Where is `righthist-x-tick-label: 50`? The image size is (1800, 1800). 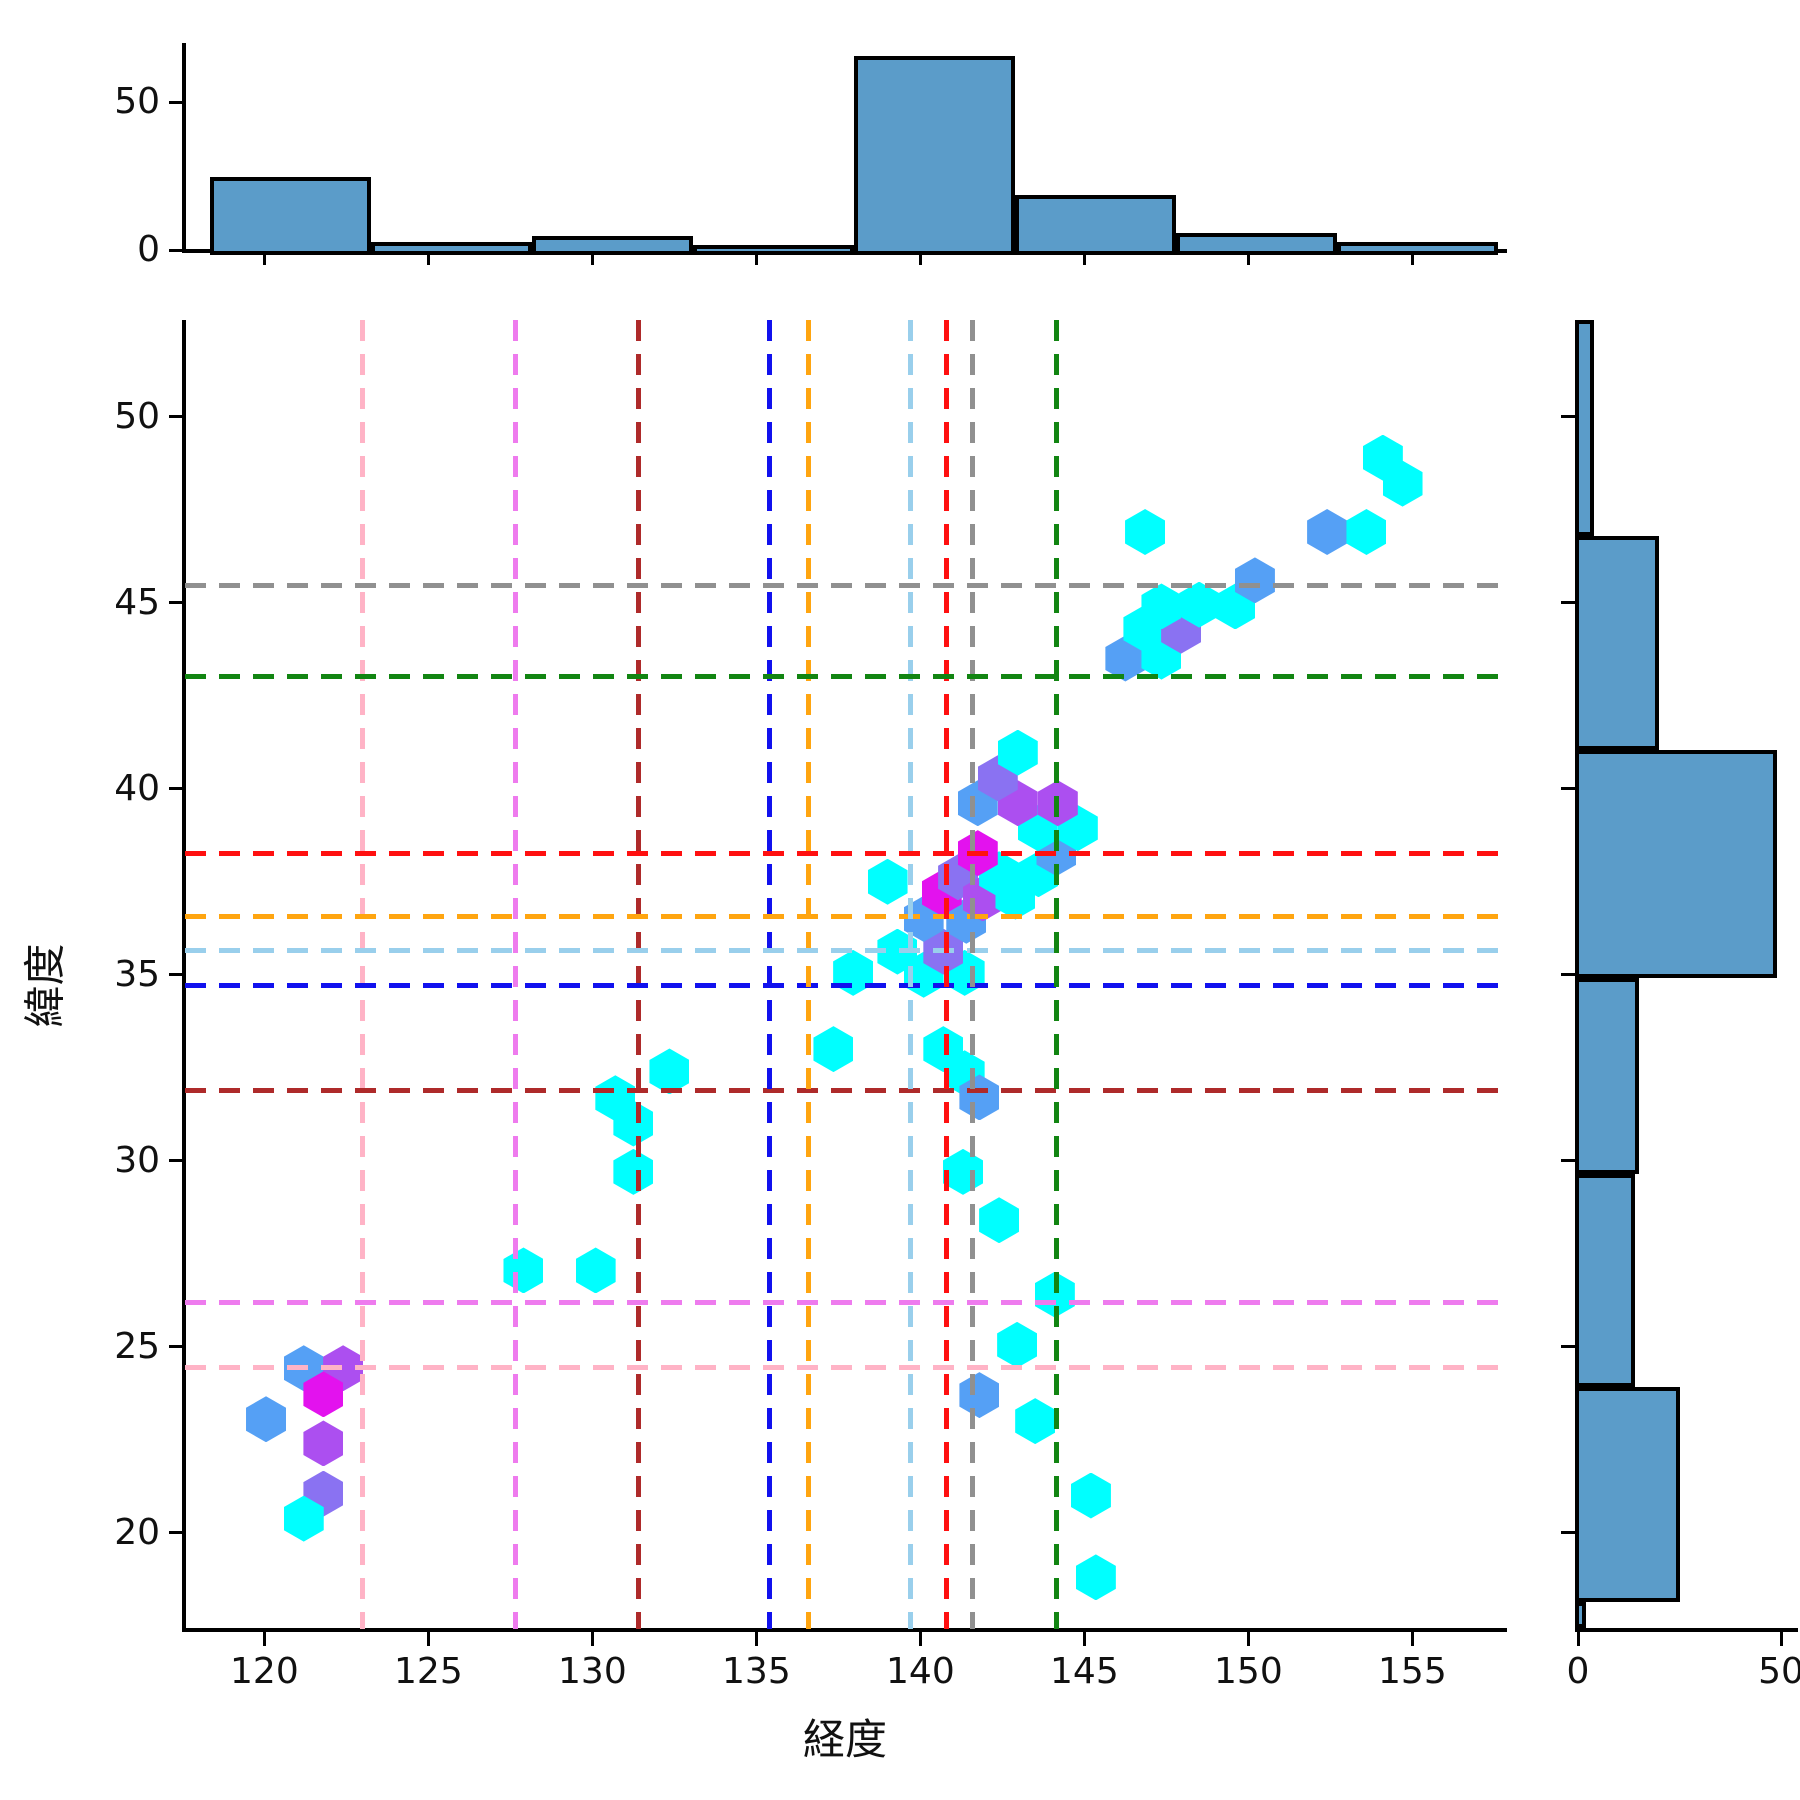
righthist-x-tick-label: 50 is located at coordinates (1779, 1671).